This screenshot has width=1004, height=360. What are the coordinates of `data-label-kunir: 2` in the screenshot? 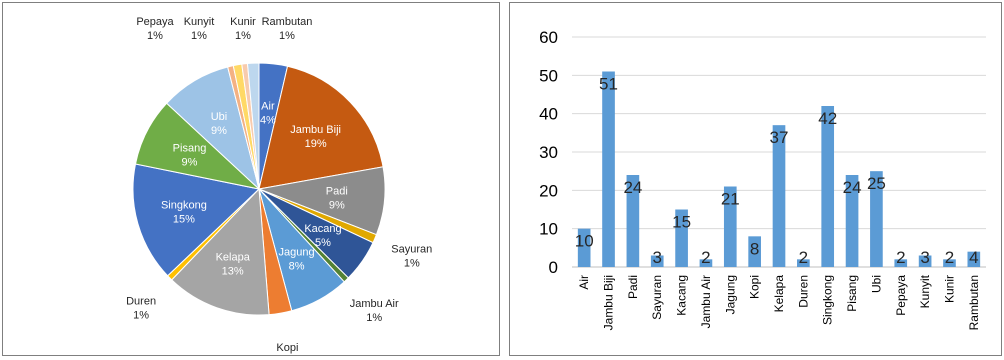 It's located at (949, 257).